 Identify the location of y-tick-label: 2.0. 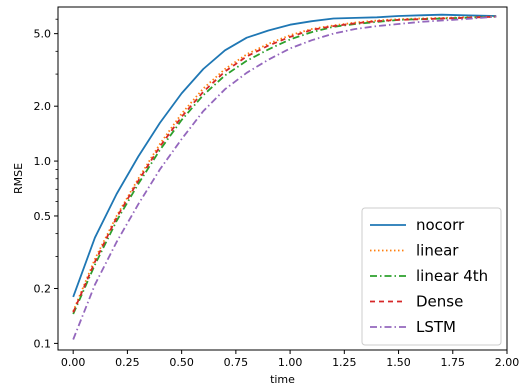
(43, 106).